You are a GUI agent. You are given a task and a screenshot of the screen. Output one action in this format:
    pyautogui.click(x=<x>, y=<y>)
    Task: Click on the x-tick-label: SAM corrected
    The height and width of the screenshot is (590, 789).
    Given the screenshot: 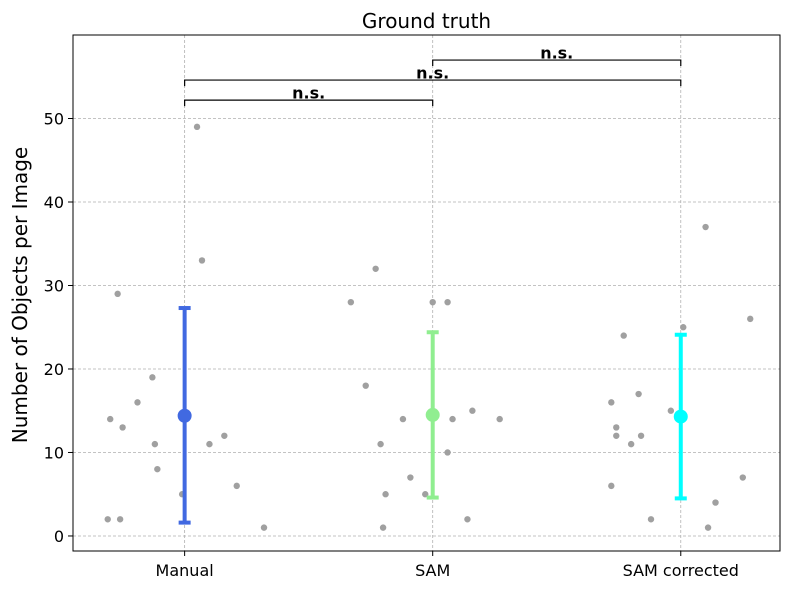 What is the action you would take?
    pyautogui.click(x=681, y=570)
    